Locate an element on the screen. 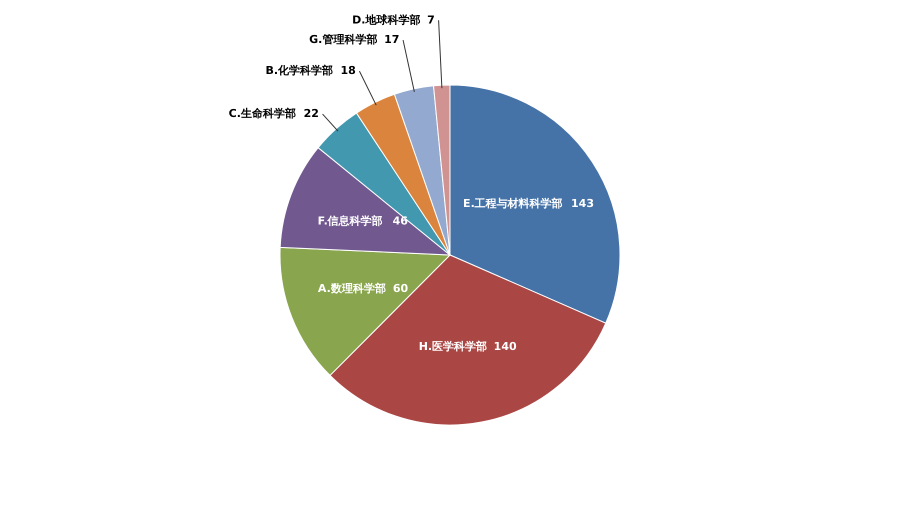 The image size is (900, 510). data-label: 18 is located at coordinates (348, 71).